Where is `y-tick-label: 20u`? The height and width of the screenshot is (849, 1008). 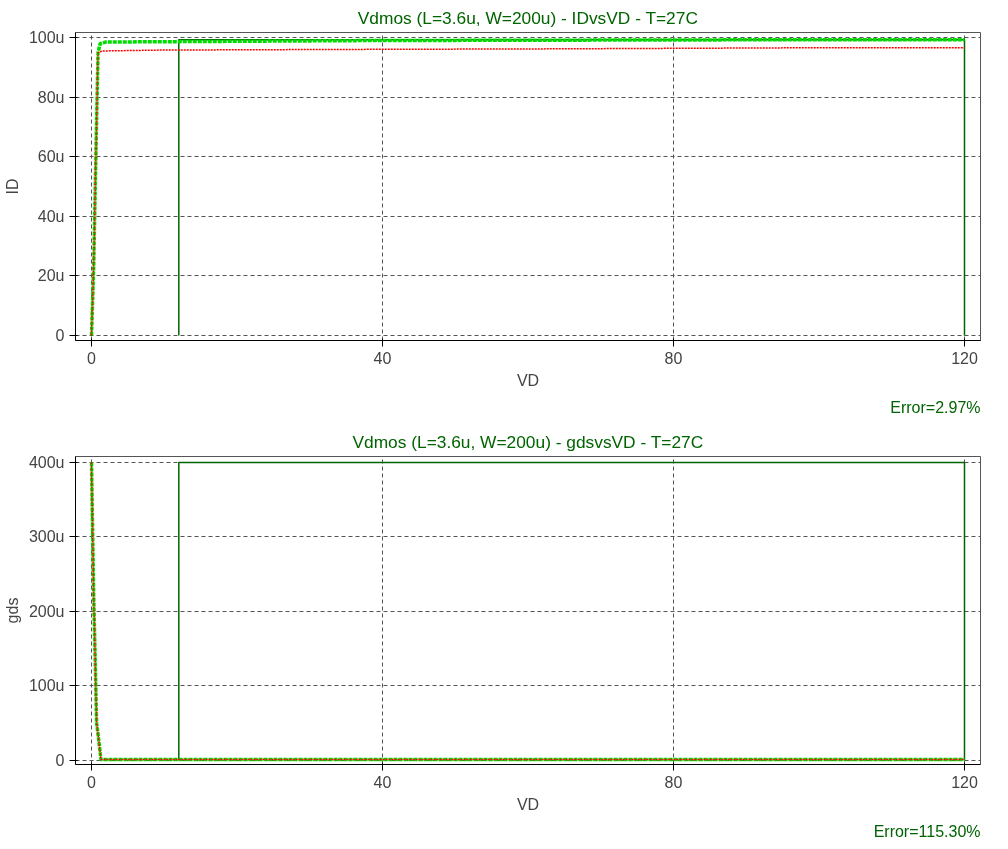 y-tick-label: 20u is located at coordinates (51, 276).